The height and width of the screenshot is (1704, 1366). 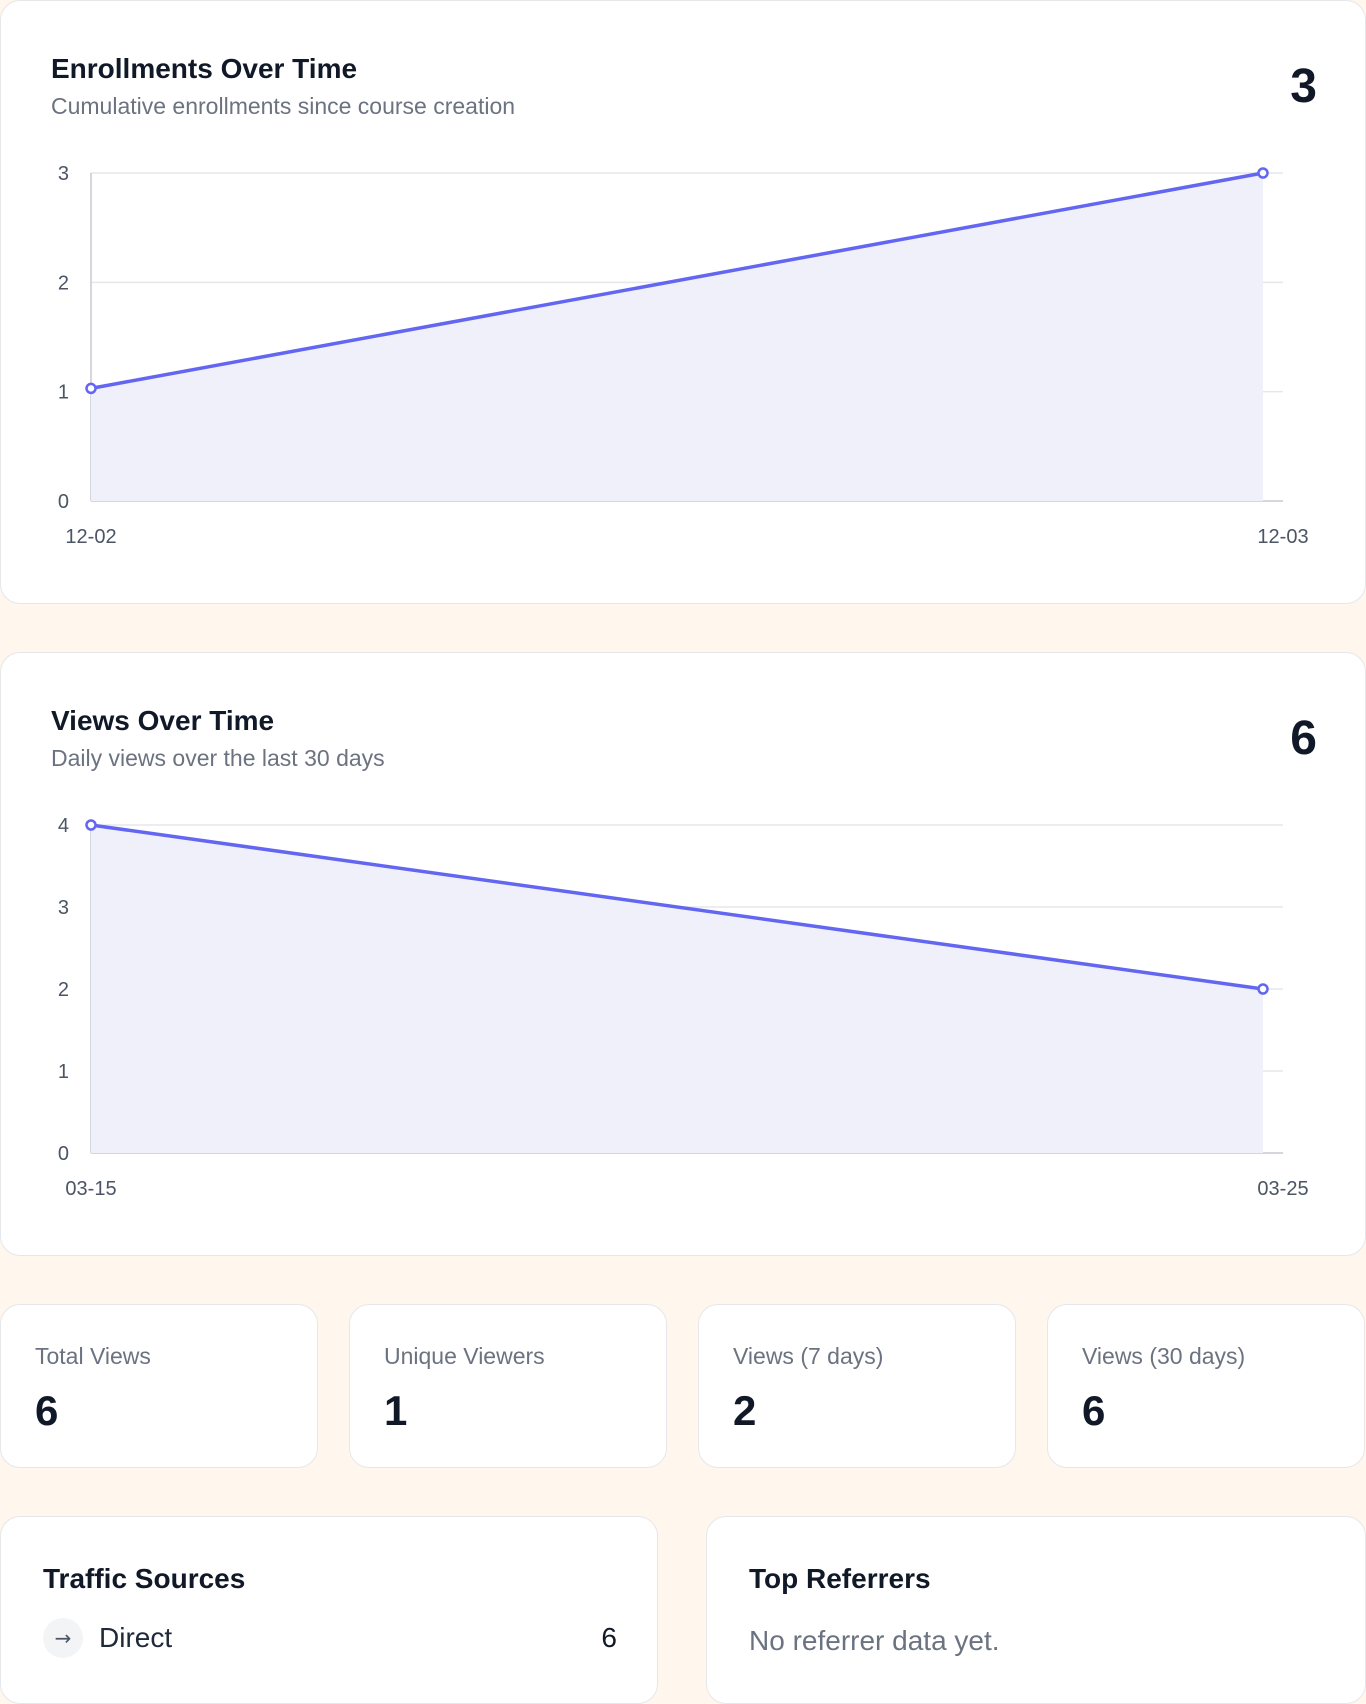 What do you see at coordinates (745, 1410) in the screenshot?
I see `stat-value: 2` at bounding box center [745, 1410].